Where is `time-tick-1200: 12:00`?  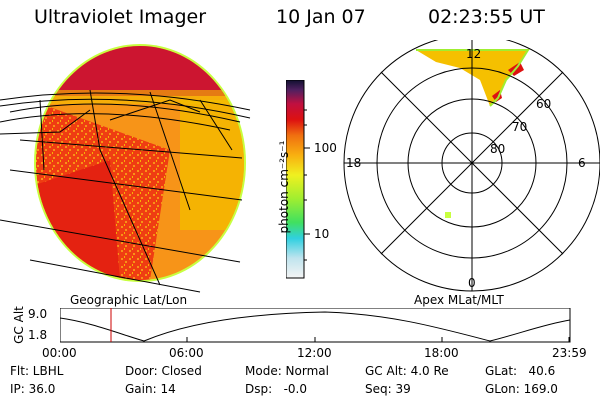 time-tick-1200: 12:00 is located at coordinates (314, 353).